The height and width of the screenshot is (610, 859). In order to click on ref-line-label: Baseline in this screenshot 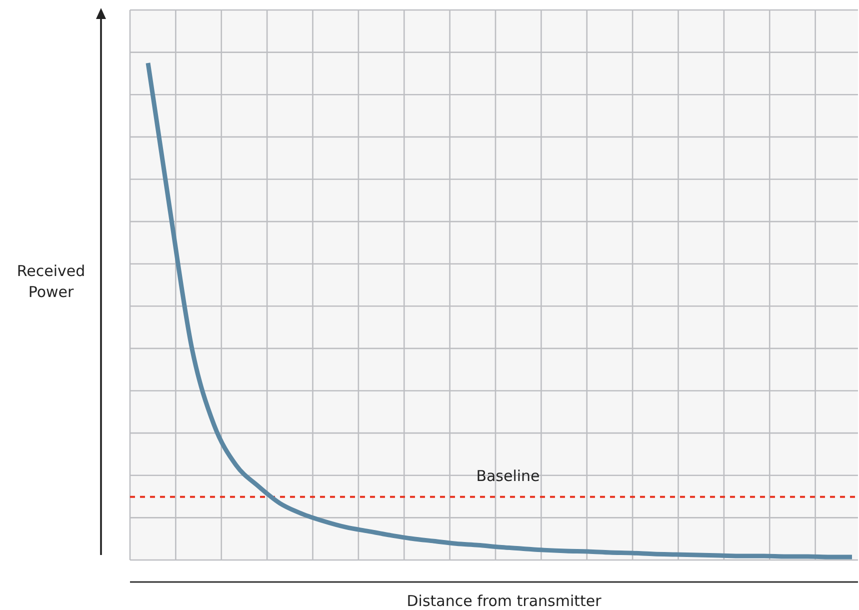, I will do `click(508, 475)`.